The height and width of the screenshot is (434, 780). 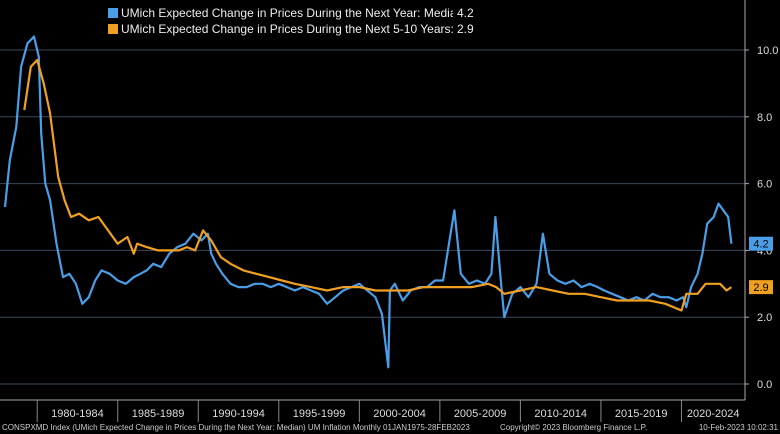 What do you see at coordinates (480, 414) in the screenshot?
I see `x-category-label: 2005-2009` at bounding box center [480, 414].